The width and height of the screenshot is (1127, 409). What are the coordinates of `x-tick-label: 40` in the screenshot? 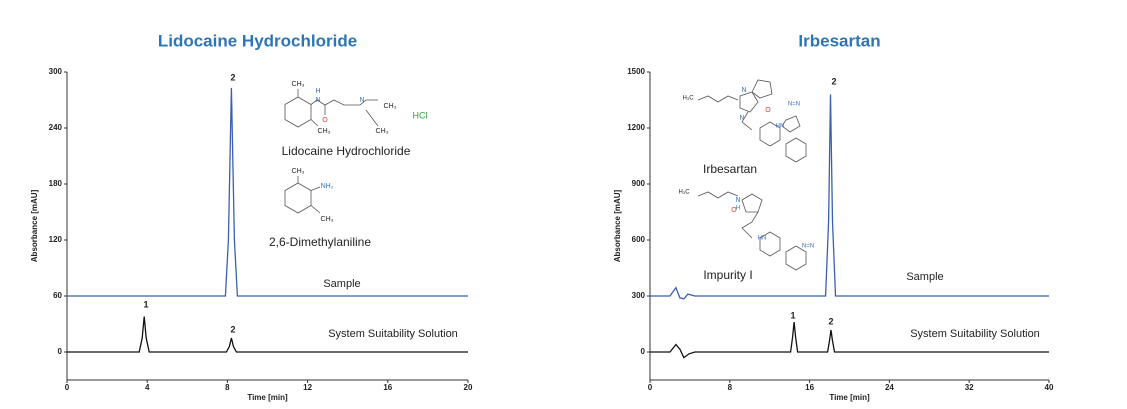 It's located at (1049, 387).